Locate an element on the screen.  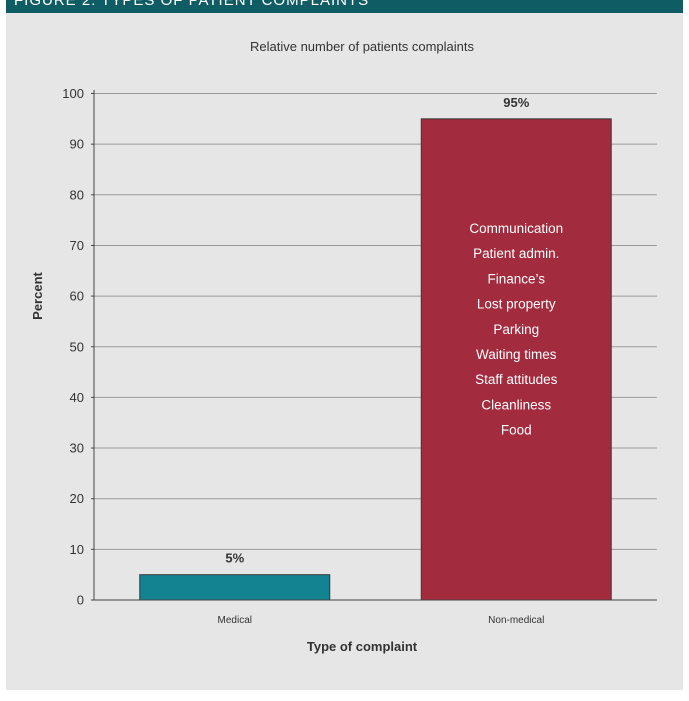
bar-inside-label: Food is located at coordinates (516, 430).